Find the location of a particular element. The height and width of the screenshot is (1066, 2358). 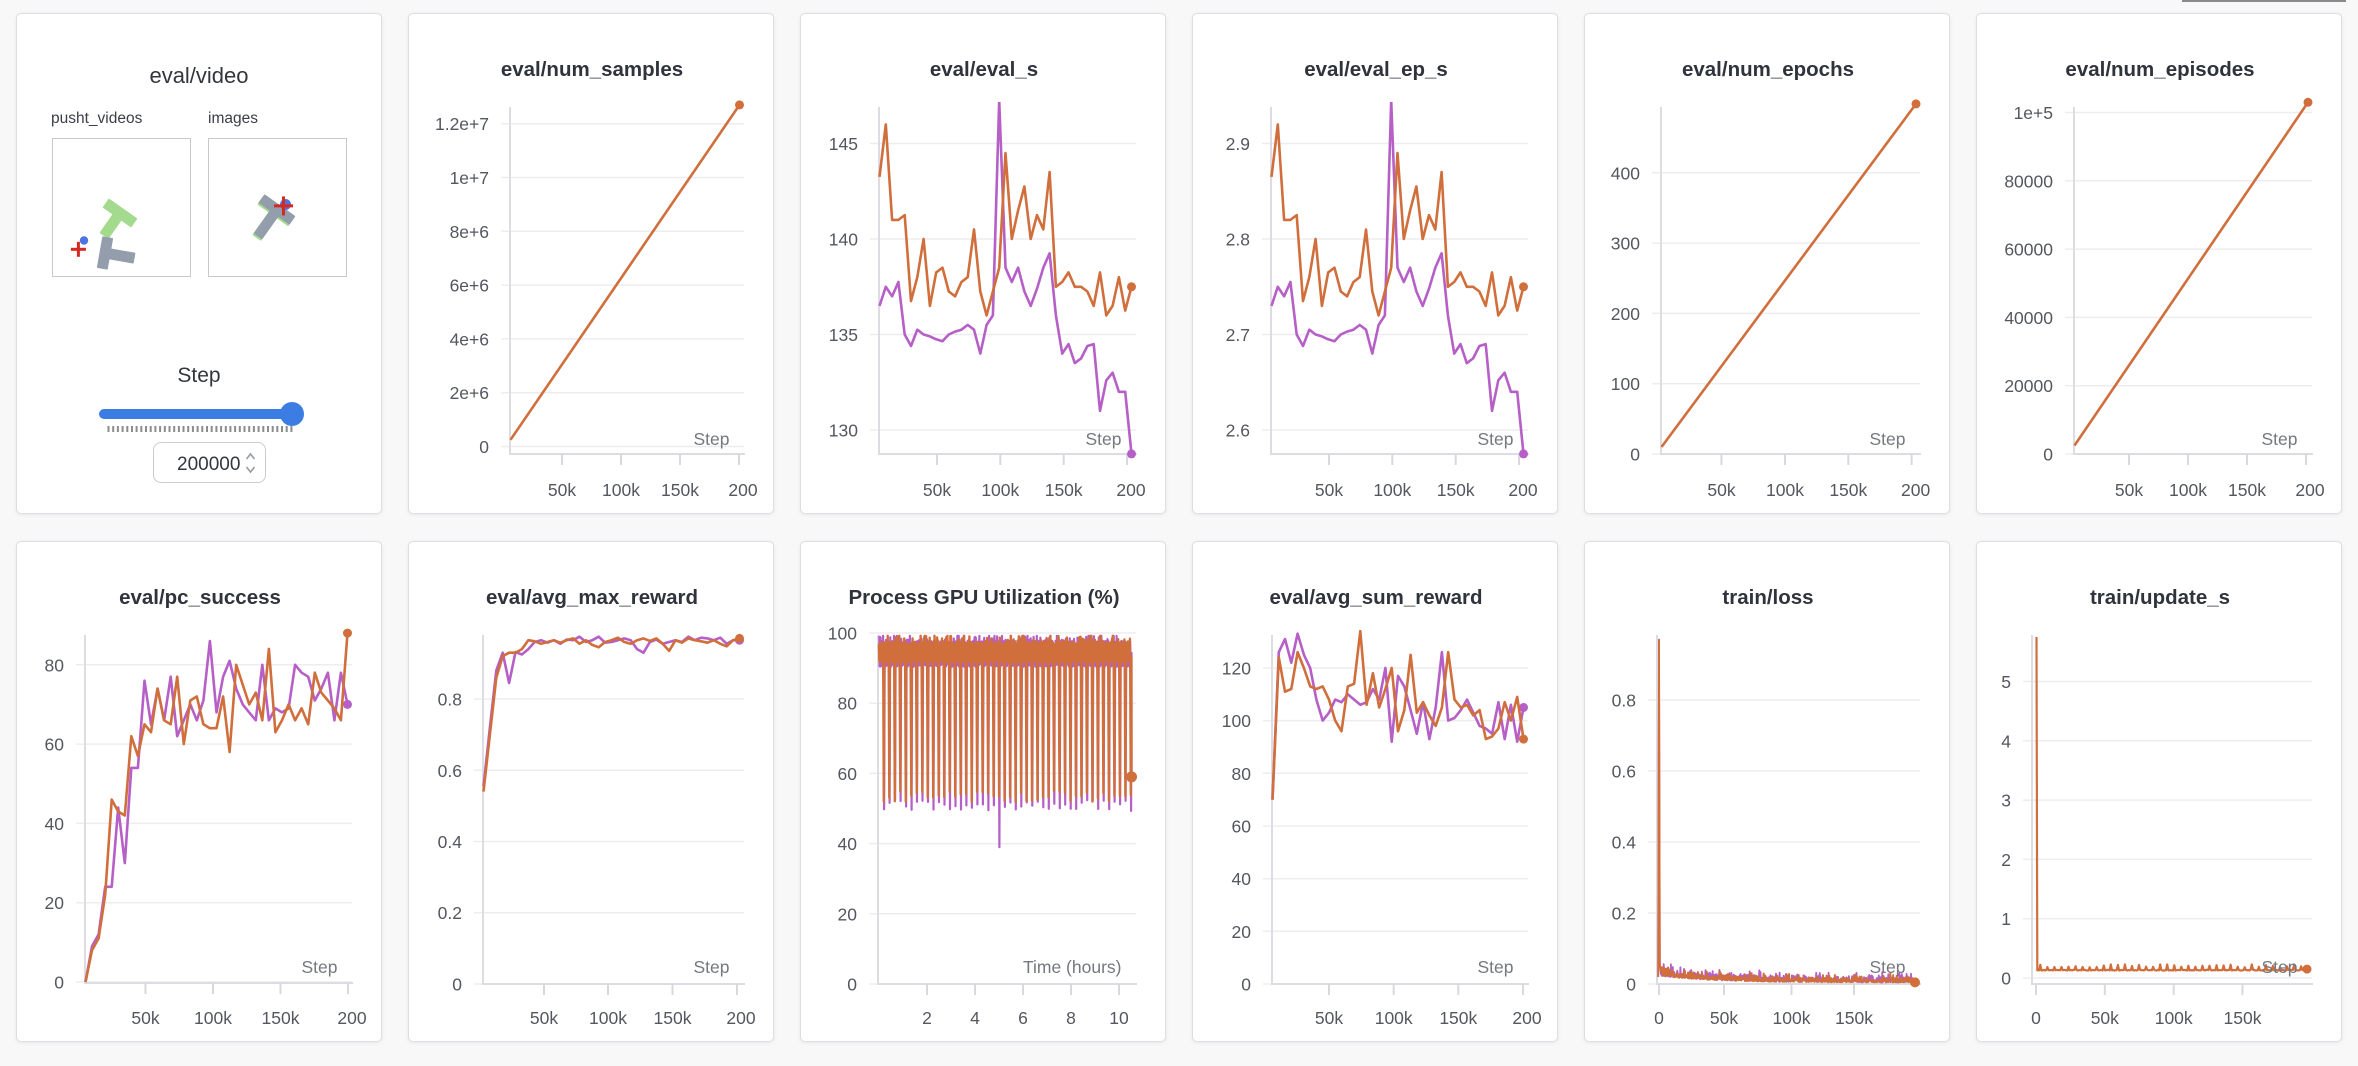

svg-text: eval/pc_success is located at coordinates (200, 597).